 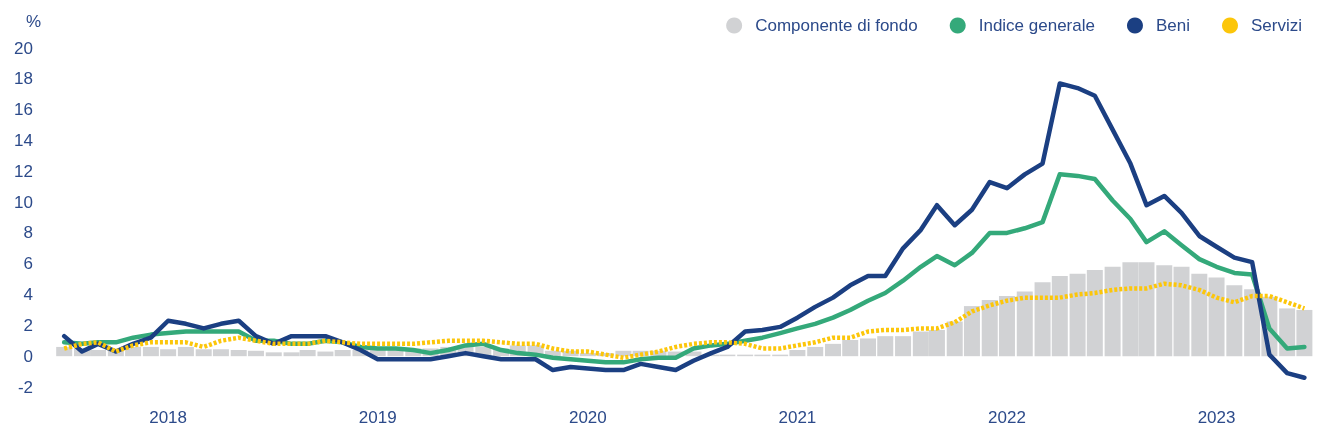 I want to click on x-tick-label: 2022, so click(x=1007, y=417).